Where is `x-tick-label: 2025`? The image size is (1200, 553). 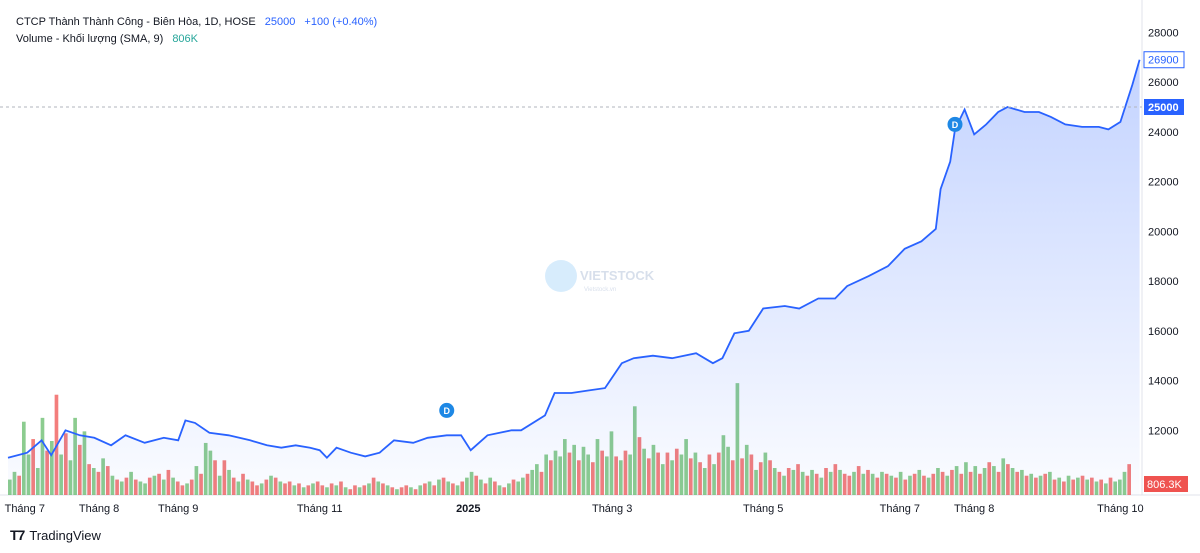 x-tick-label: 2025 is located at coordinates (468, 509).